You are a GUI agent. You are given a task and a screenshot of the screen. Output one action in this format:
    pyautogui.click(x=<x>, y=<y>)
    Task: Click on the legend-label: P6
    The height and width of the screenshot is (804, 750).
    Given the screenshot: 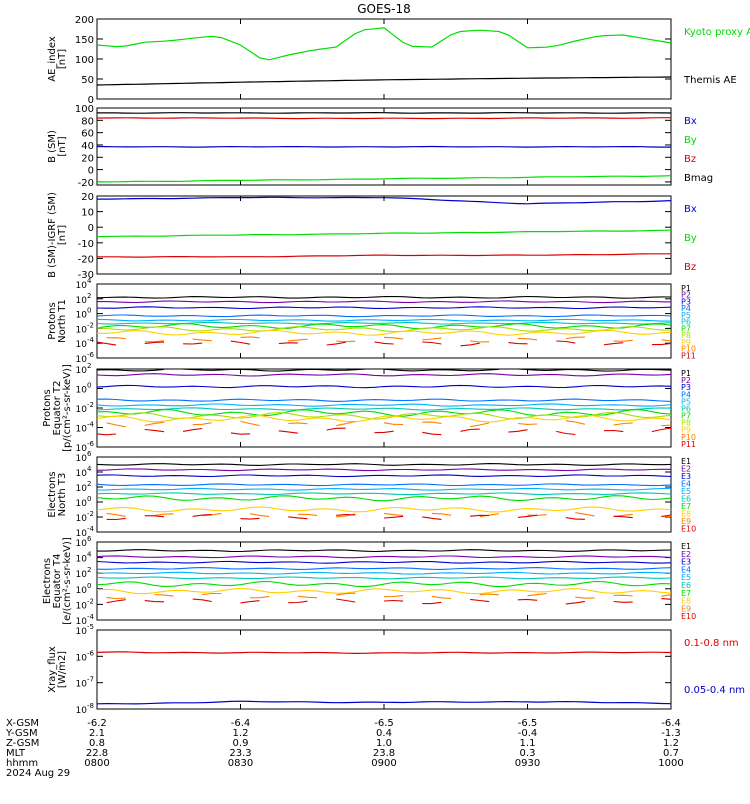 What is the action you would take?
    pyautogui.click(x=686, y=408)
    